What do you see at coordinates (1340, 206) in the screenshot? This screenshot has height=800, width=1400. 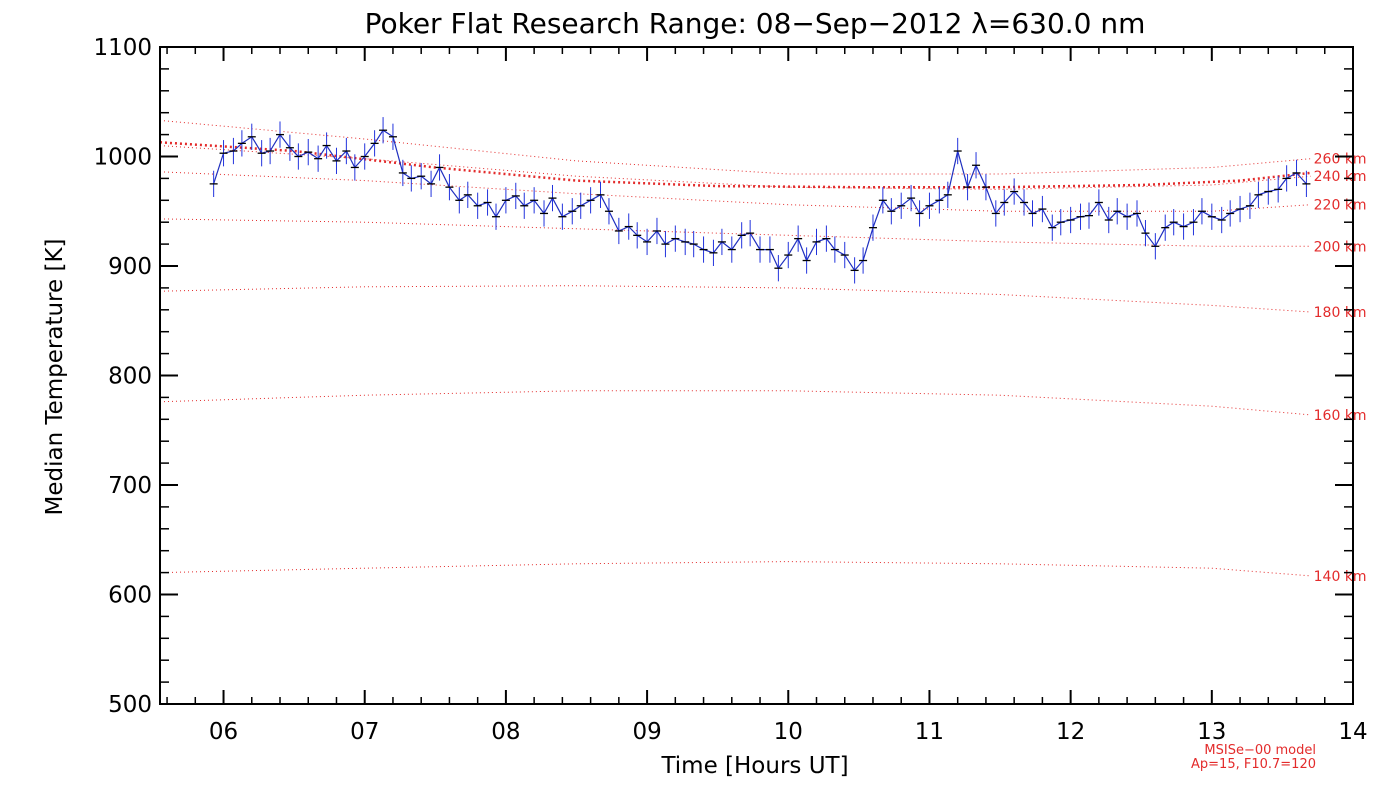 I see `model-curve-label: 220 km` at bounding box center [1340, 206].